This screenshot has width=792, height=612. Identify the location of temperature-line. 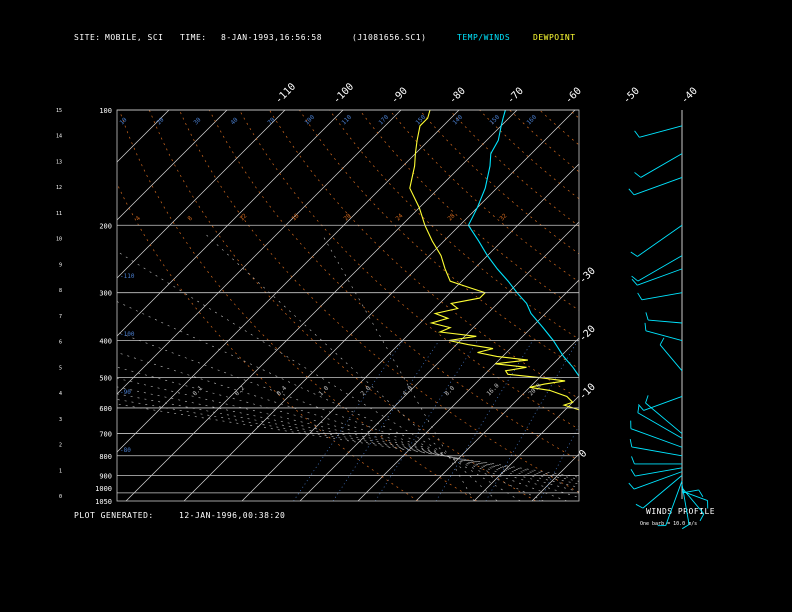
(523, 244).